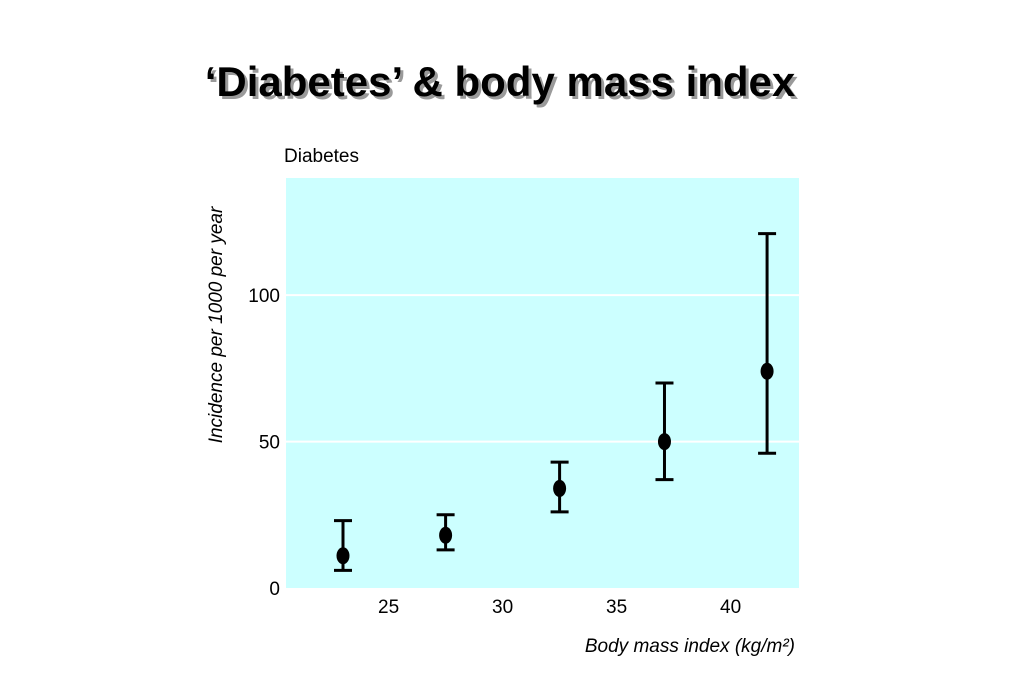 This screenshot has height=682, width=1023. Describe the element at coordinates (542, 368) in the screenshot. I see `gridlines` at that location.